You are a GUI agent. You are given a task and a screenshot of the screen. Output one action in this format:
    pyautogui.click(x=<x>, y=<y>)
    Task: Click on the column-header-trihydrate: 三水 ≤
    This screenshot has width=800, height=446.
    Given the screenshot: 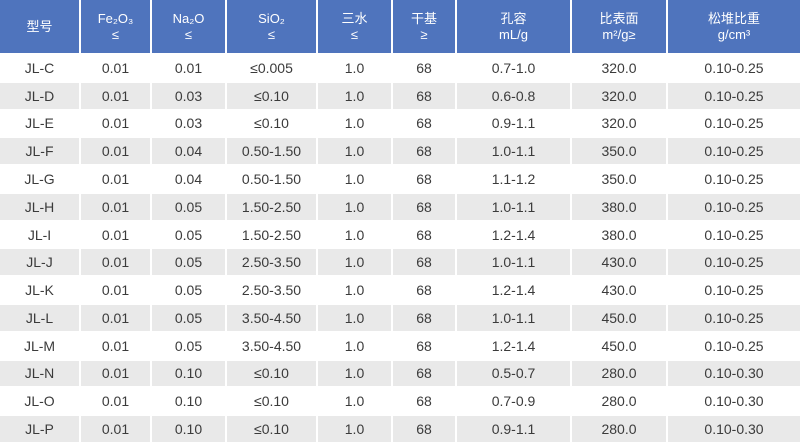 What is the action you would take?
    pyautogui.click(x=355, y=27)
    